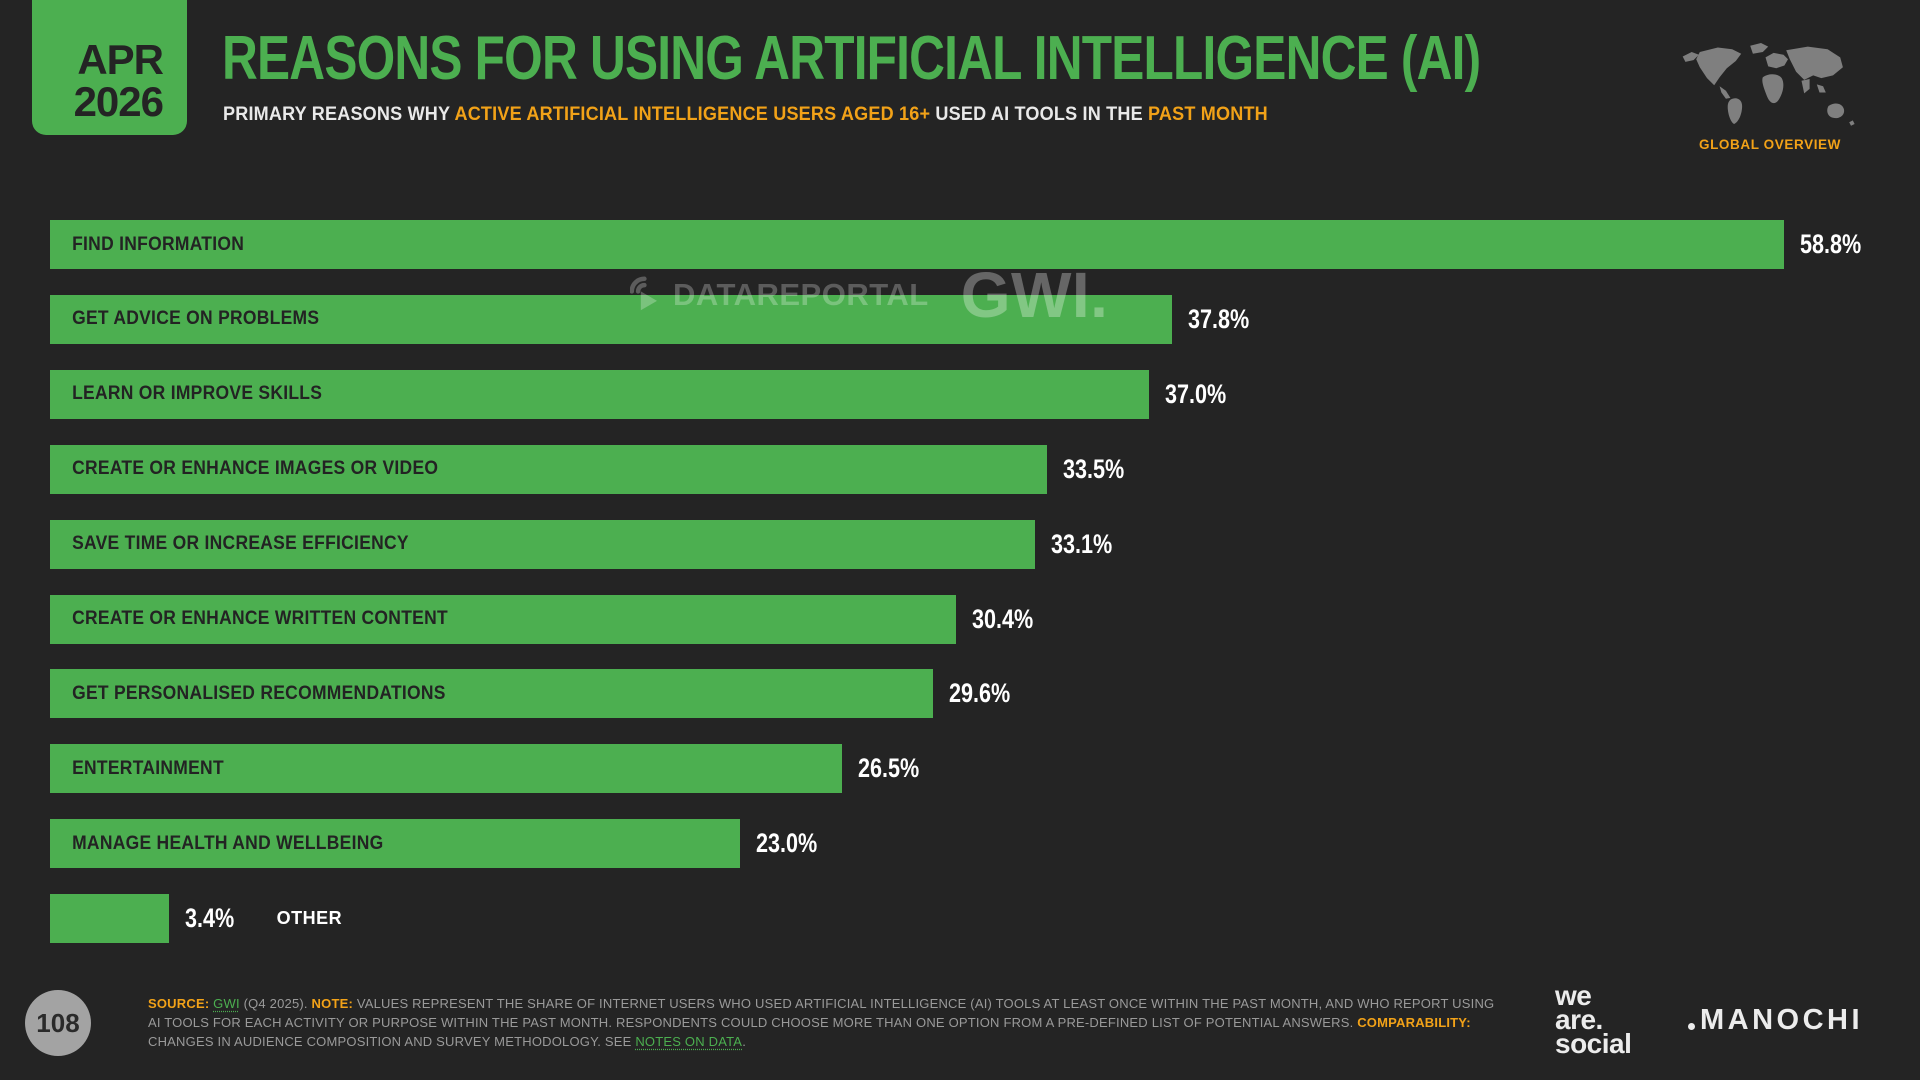 The width and height of the screenshot is (1920, 1080). Describe the element at coordinates (744, 1041) in the screenshot. I see `footer-text-segment: .` at that location.